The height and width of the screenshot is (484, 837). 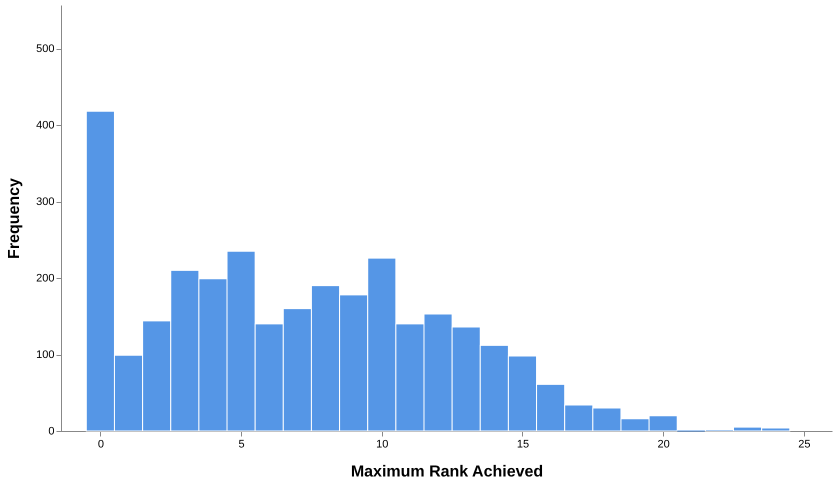 I want to click on y-tick-label: 0, so click(x=51, y=432).